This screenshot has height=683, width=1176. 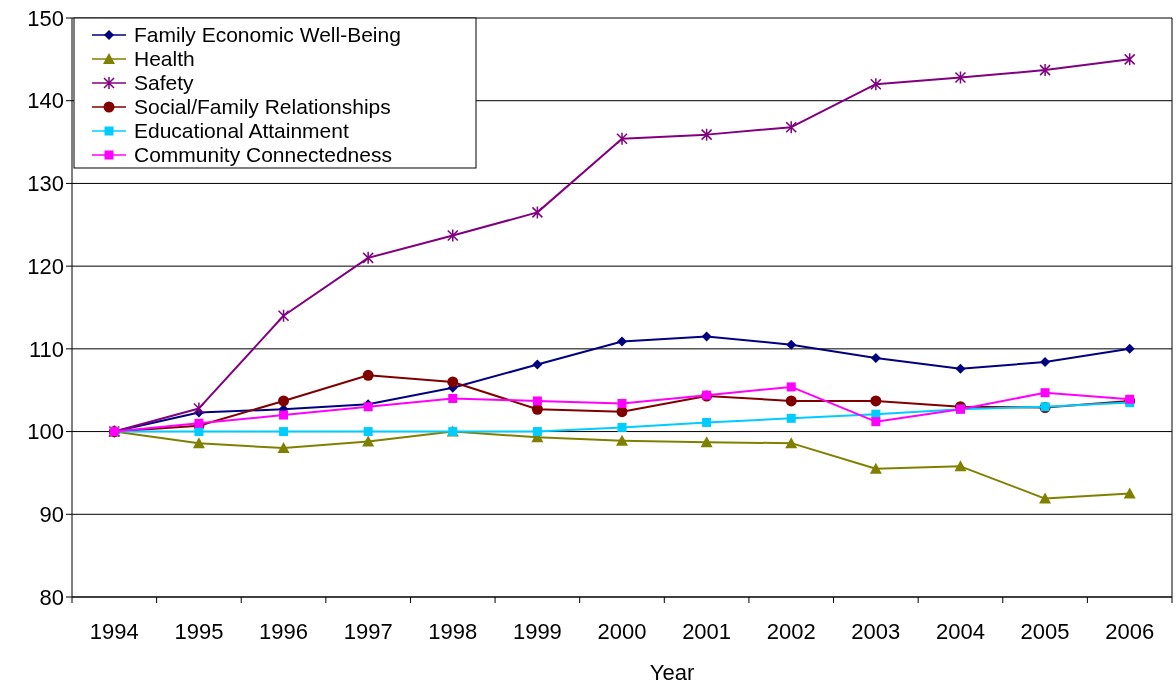 I want to click on x-tick-label: 1995, so click(x=199, y=631).